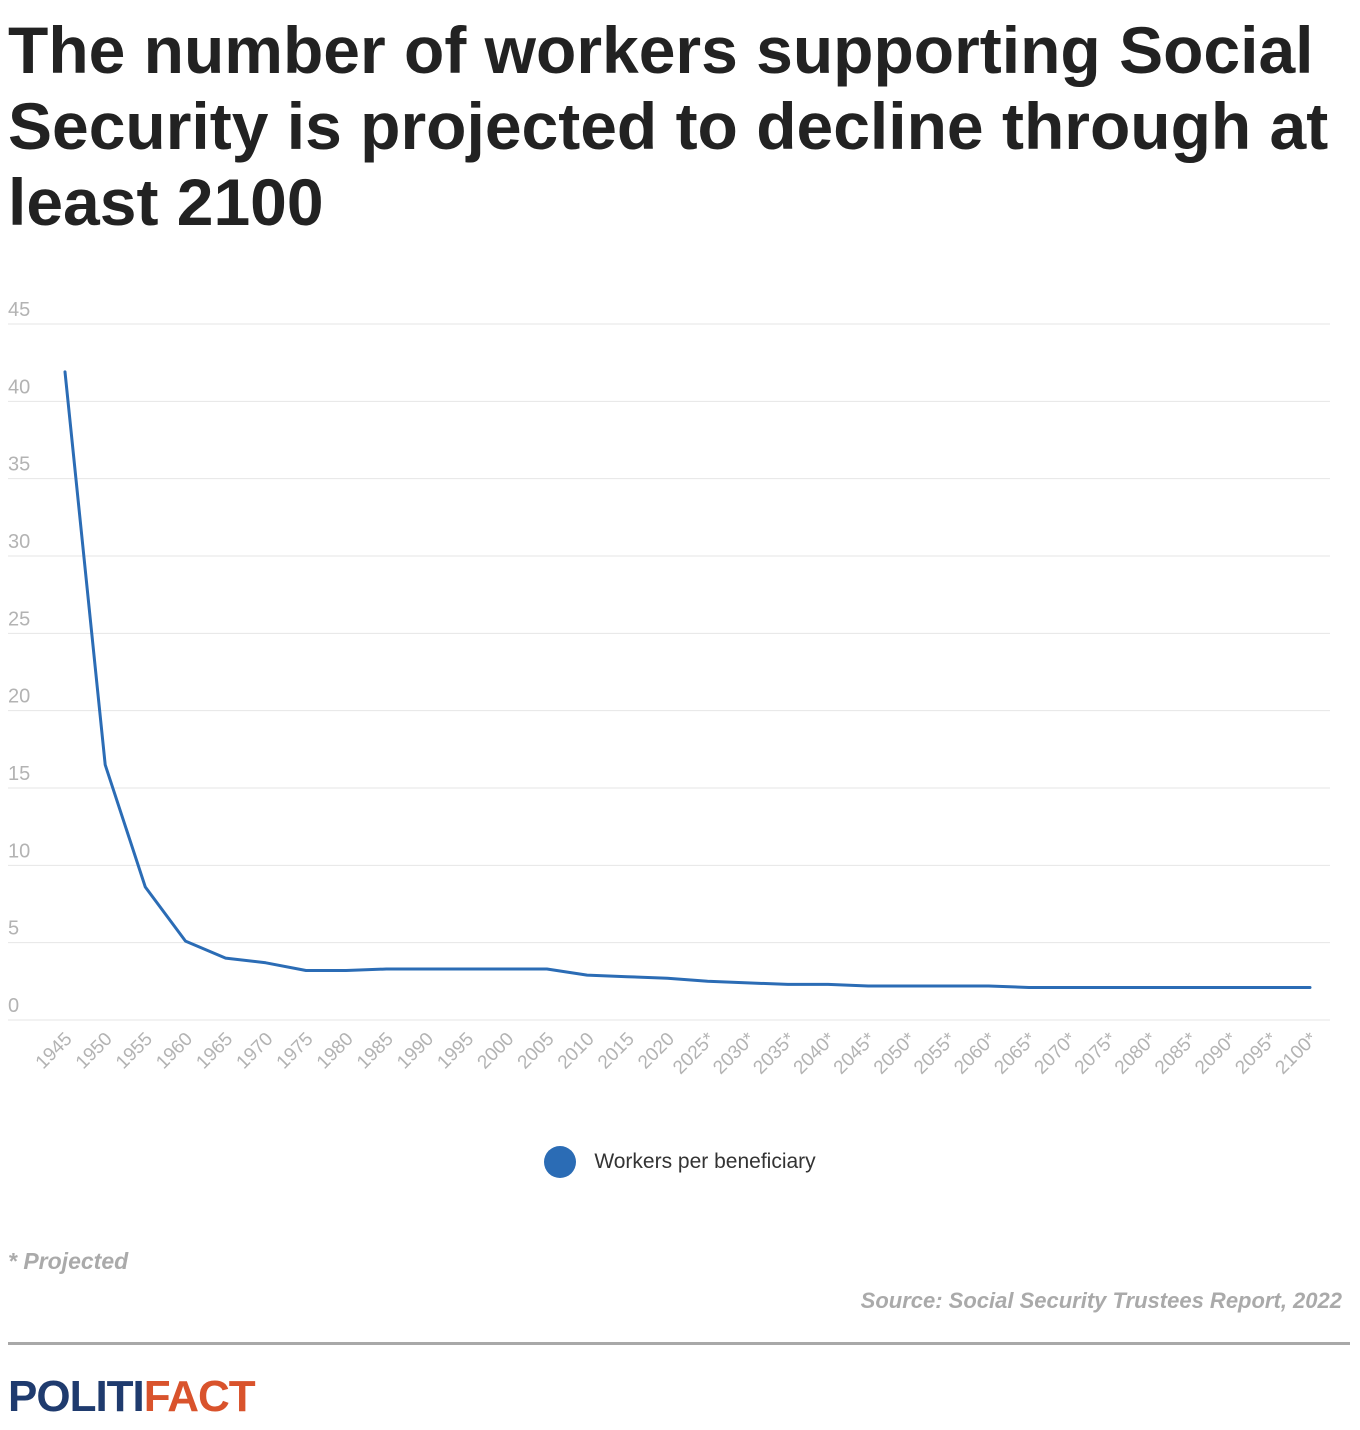 The image size is (1360, 1430). What do you see at coordinates (255, 1051) in the screenshot?
I see `x-tick-label: 1970` at bounding box center [255, 1051].